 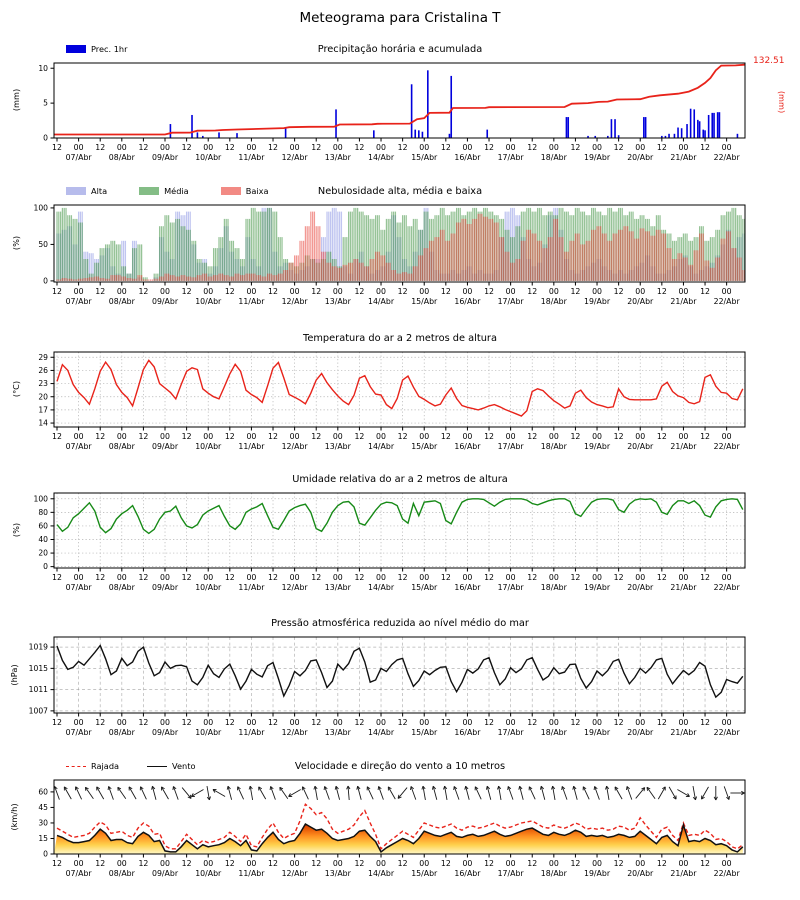 What do you see at coordinates (14, 817) in the screenshot?
I see `wind-ylabel: (km/h)` at bounding box center [14, 817].